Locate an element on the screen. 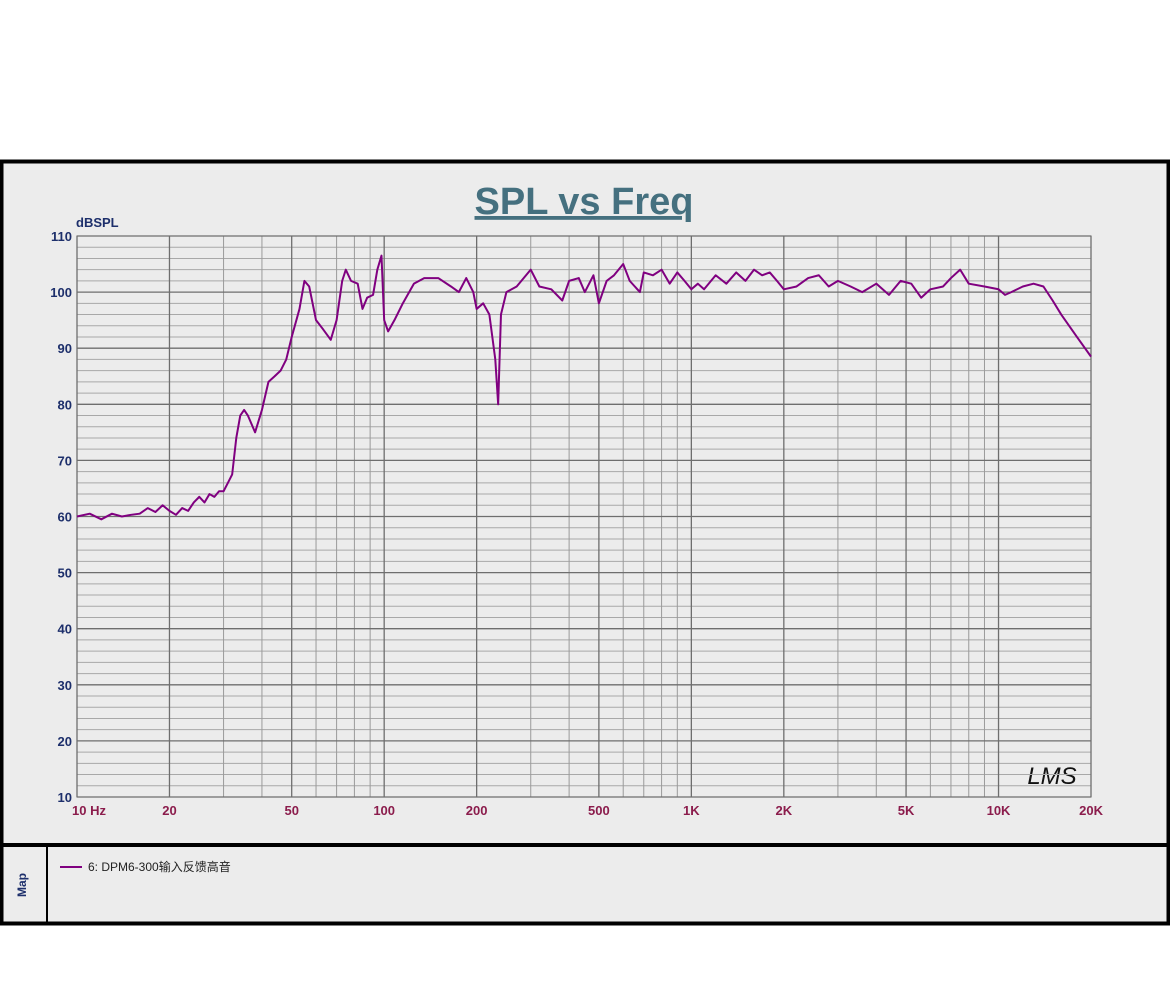  y-tick-label: 10 is located at coordinates (65, 797).